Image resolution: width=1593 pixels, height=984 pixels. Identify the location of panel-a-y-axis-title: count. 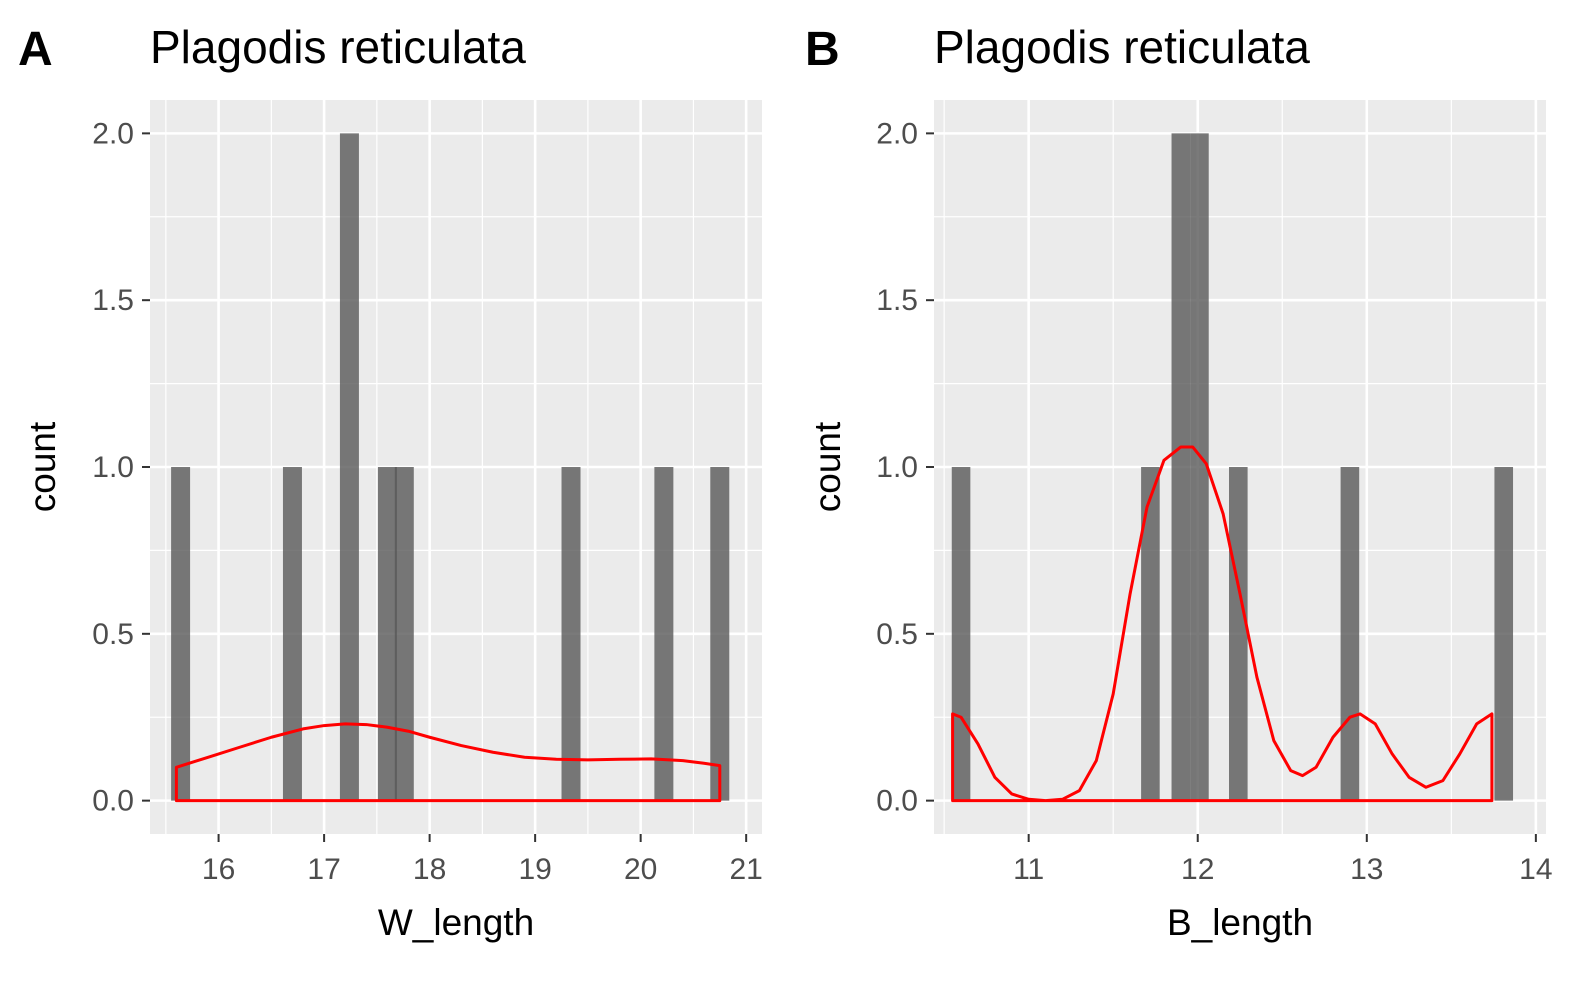
(42, 466).